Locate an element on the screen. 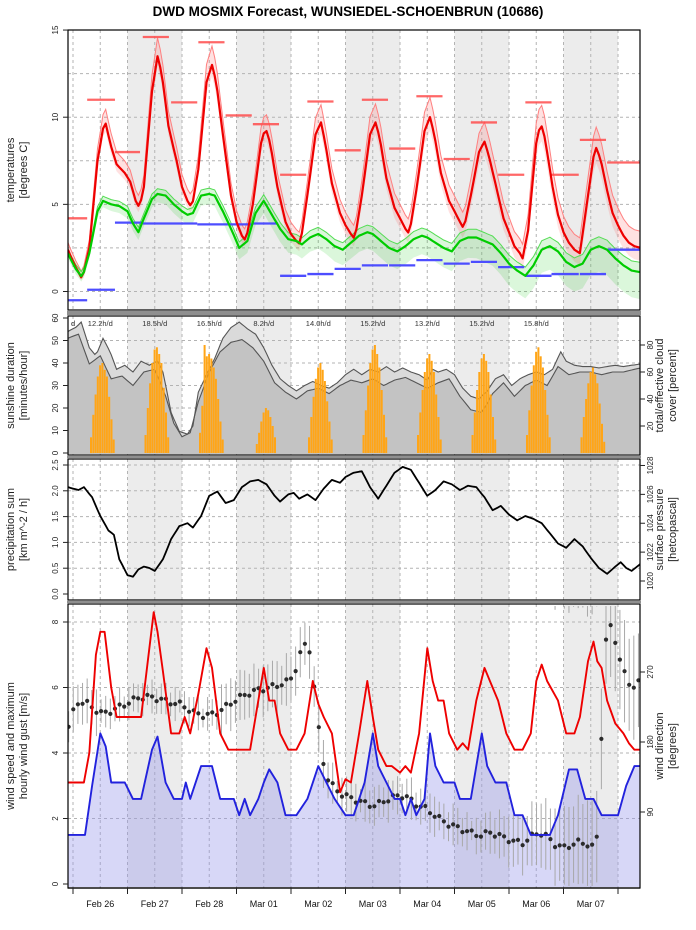  panel-pressure is located at coordinates (354, 522).